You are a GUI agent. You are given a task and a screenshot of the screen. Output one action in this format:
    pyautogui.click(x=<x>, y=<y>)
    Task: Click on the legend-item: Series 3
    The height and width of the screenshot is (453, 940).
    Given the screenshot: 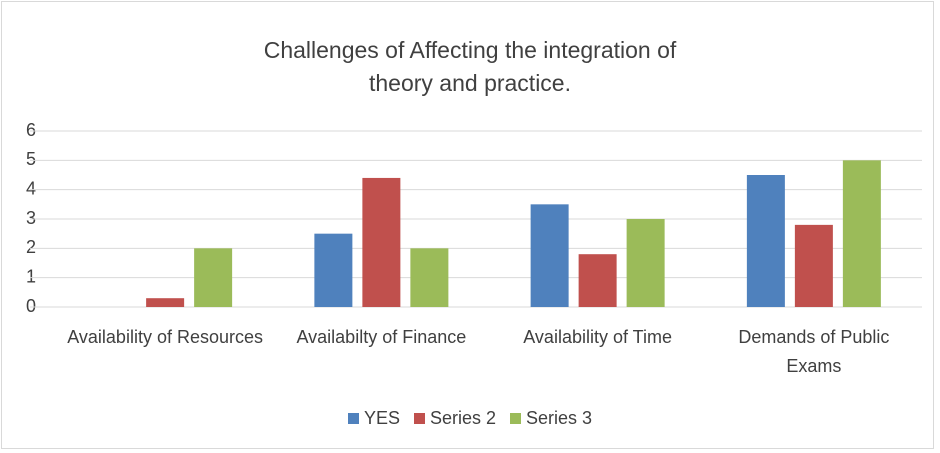 What is the action you would take?
    pyautogui.click(x=551, y=418)
    